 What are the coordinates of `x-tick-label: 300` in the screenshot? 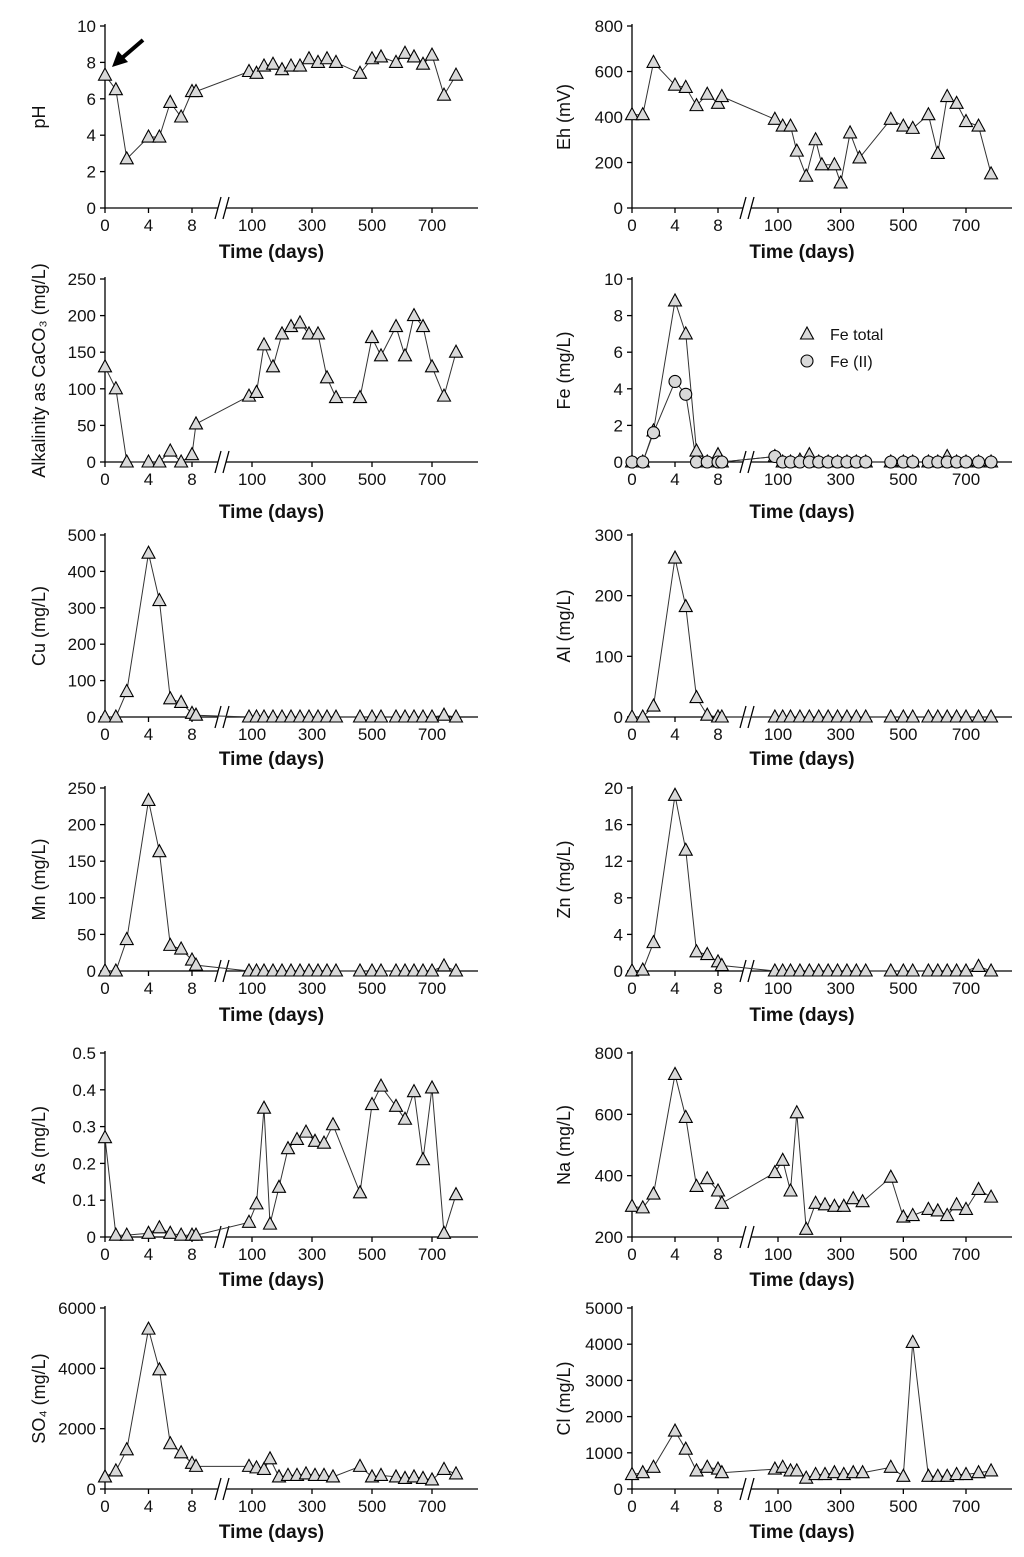 It's located at (840, 1506).